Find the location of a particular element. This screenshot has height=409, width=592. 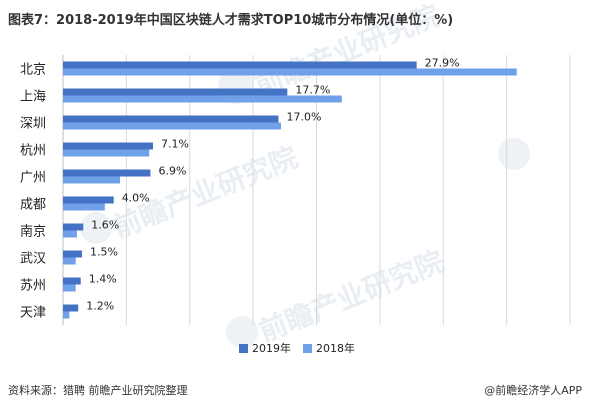

category-label: 成都 is located at coordinates (33, 205).